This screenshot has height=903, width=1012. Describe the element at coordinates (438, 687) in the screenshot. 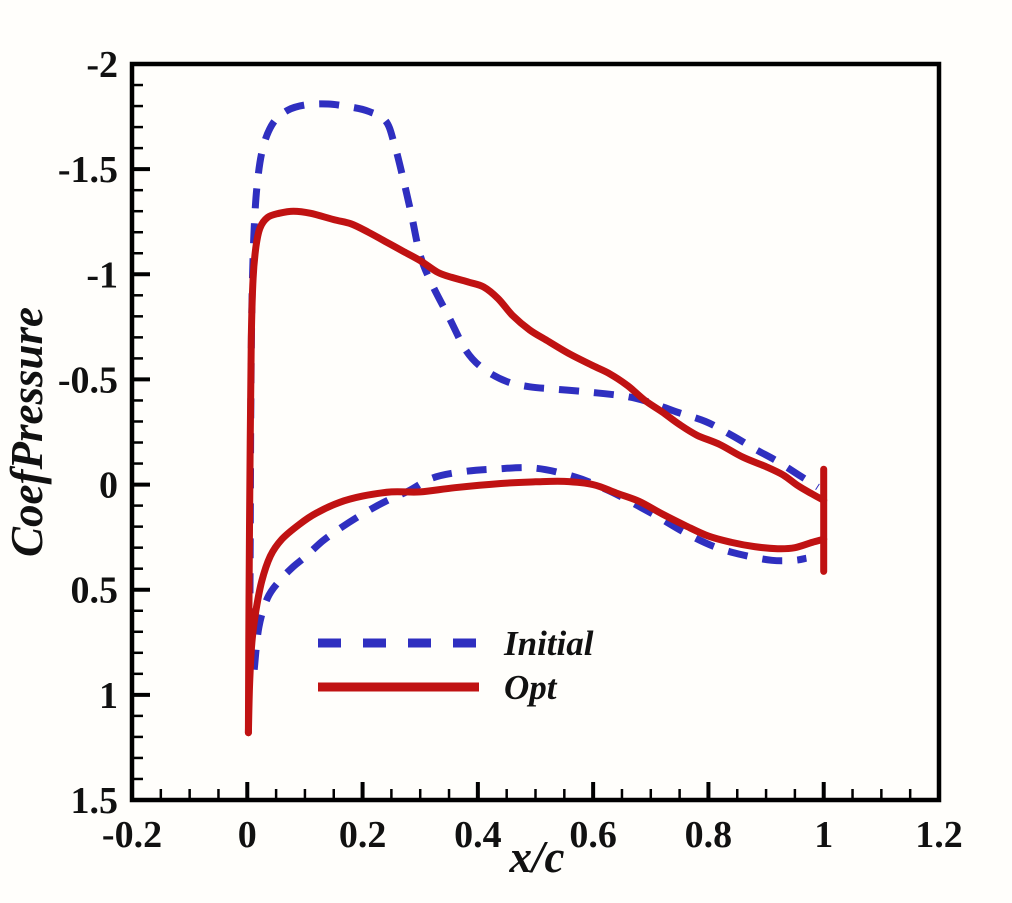

I see `legend-item-opt: Opt` at that location.